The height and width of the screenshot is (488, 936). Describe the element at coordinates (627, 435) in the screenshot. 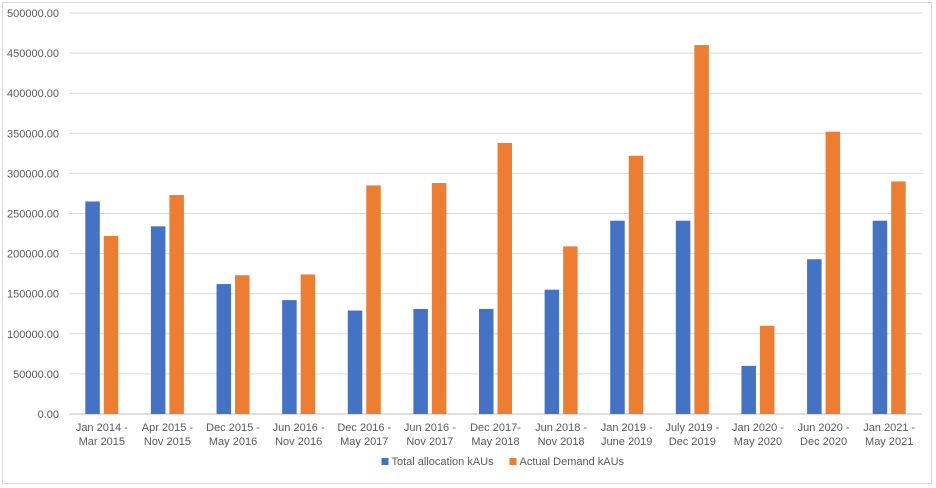

I see `x-tick-label: Jan 2019 -June 2019` at that location.